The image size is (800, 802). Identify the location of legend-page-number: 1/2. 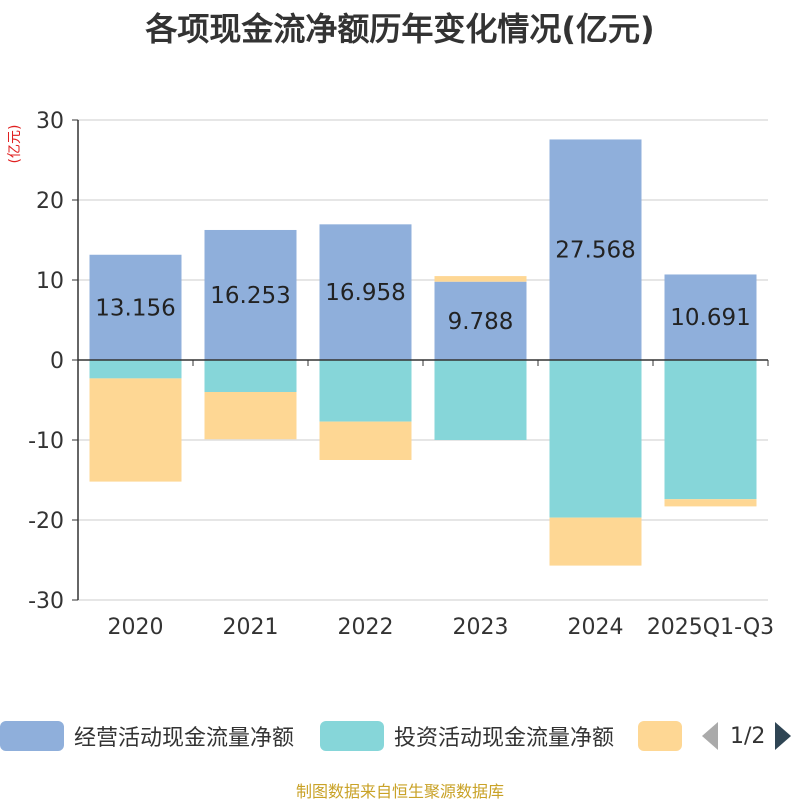
(748, 736).